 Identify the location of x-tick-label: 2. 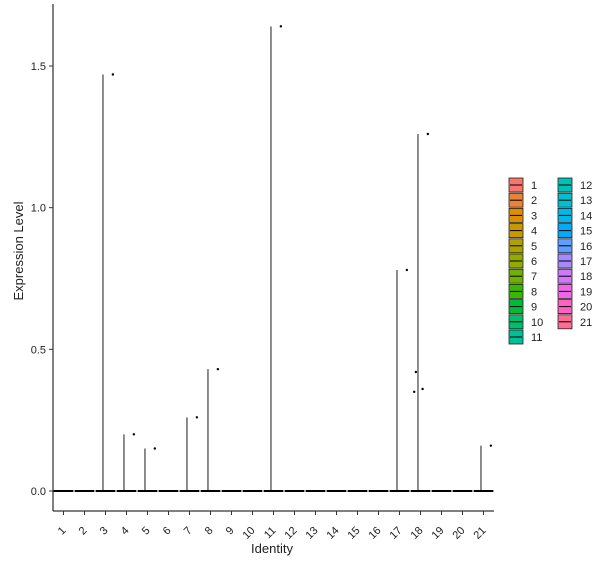
(83, 531).